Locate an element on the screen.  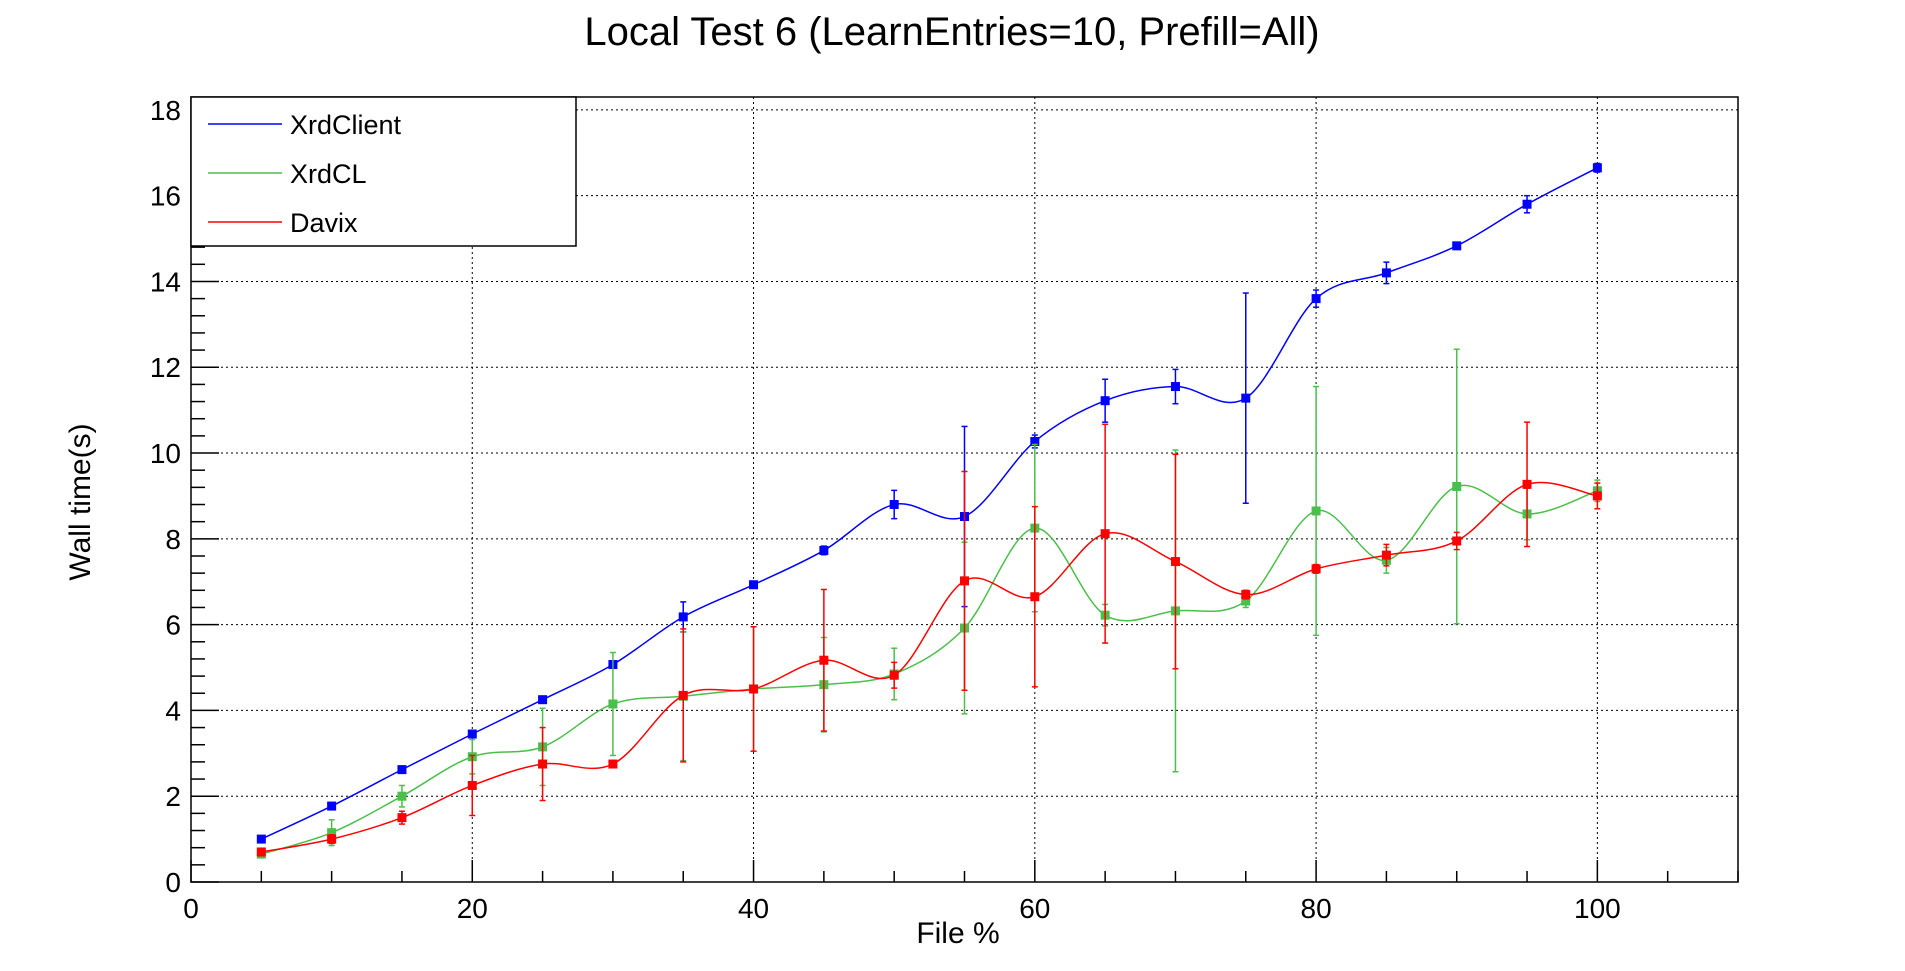
x-tick-label: 40 is located at coordinates (753, 908).